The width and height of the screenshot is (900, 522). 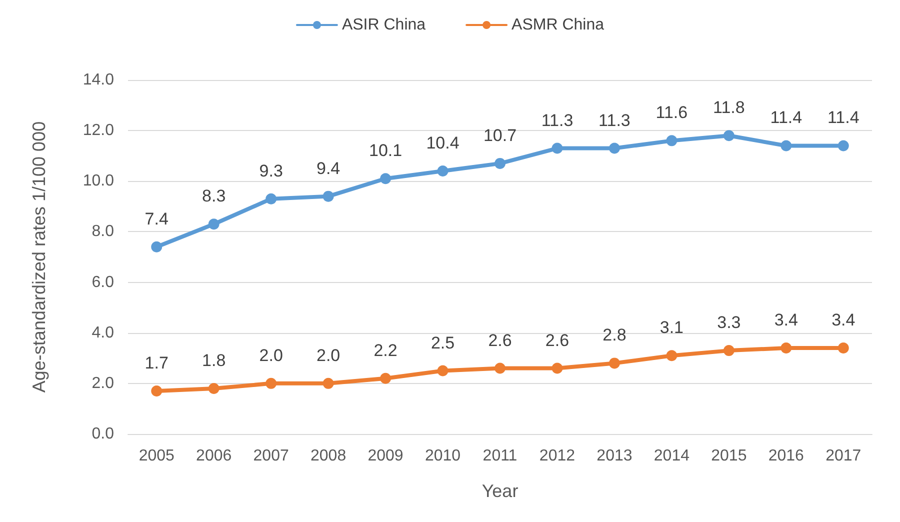 What do you see at coordinates (214, 360) in the screenshot?
I see `data-label: 1.8` at bounding box center [214, 360].